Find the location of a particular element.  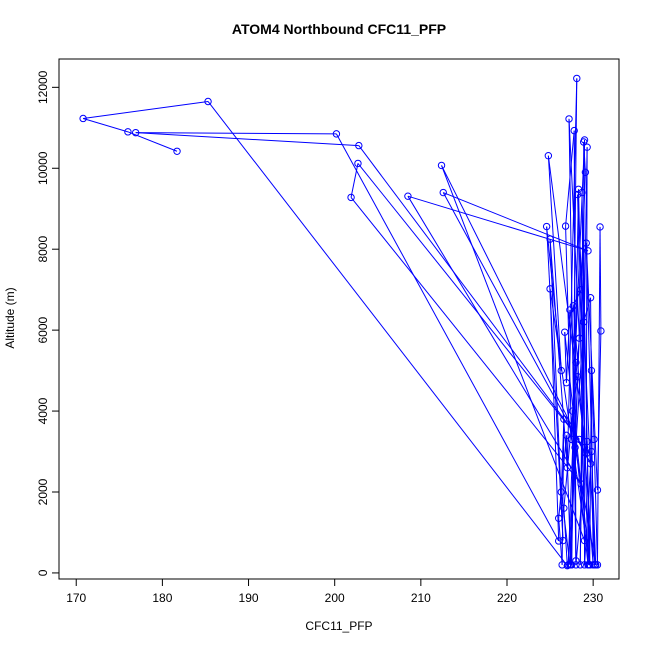

y-tick-label: 0 is located at coordinates (43, 572).